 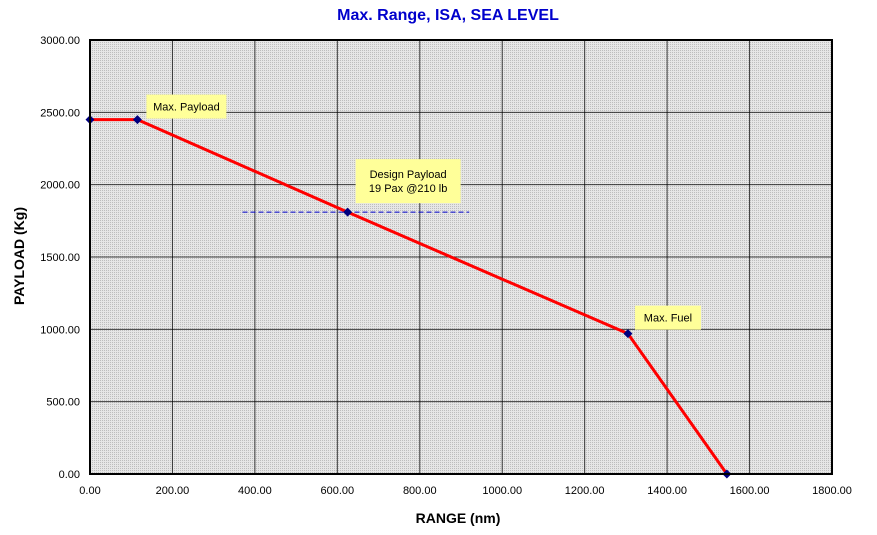 I want to click on y-axis-label: PAYLOAD (Kg), so click(x=19, y=256).